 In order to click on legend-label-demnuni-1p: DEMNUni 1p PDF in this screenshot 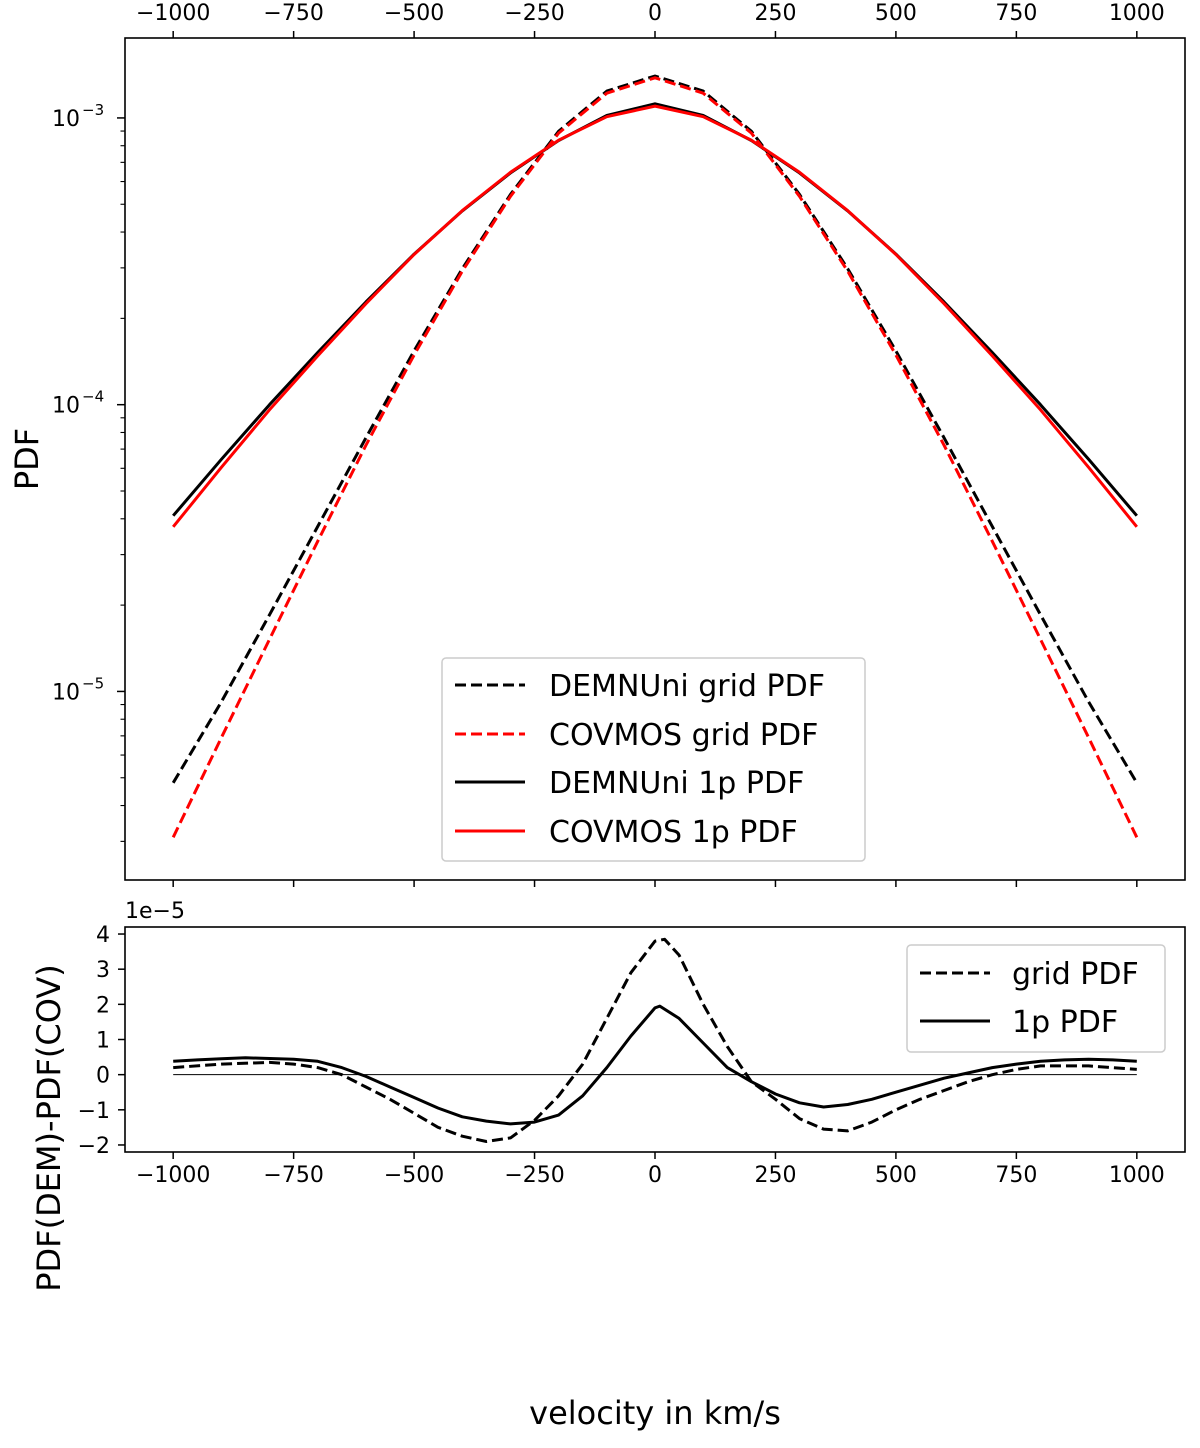, I will do `click(676, 783)`.